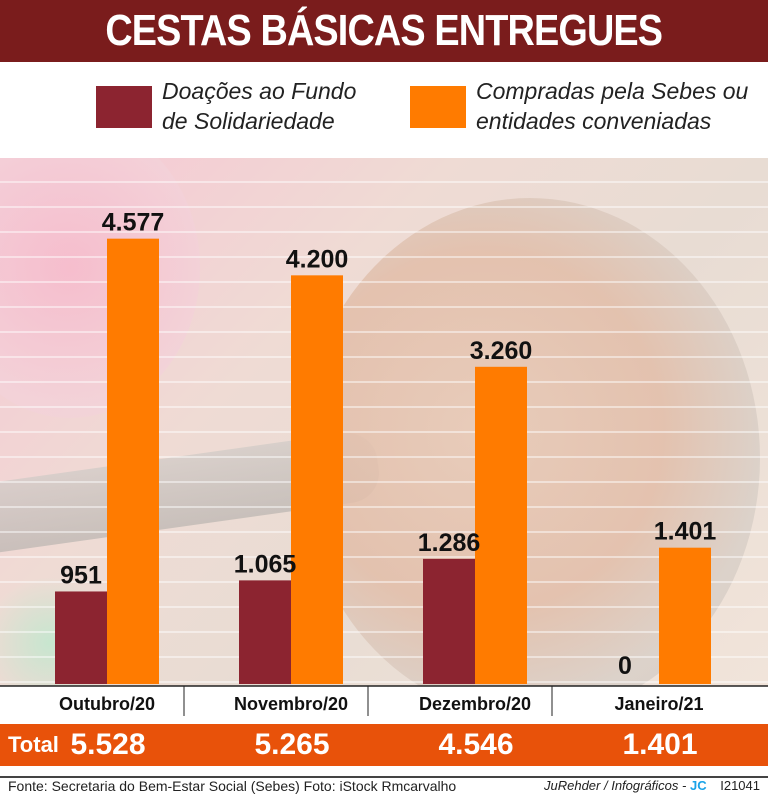 This screenshot has width=768, height=802. Describe the element at coordinates (107, 704) in the screenshot. I see `x-tick-label-0: Outubro/20` at that location.